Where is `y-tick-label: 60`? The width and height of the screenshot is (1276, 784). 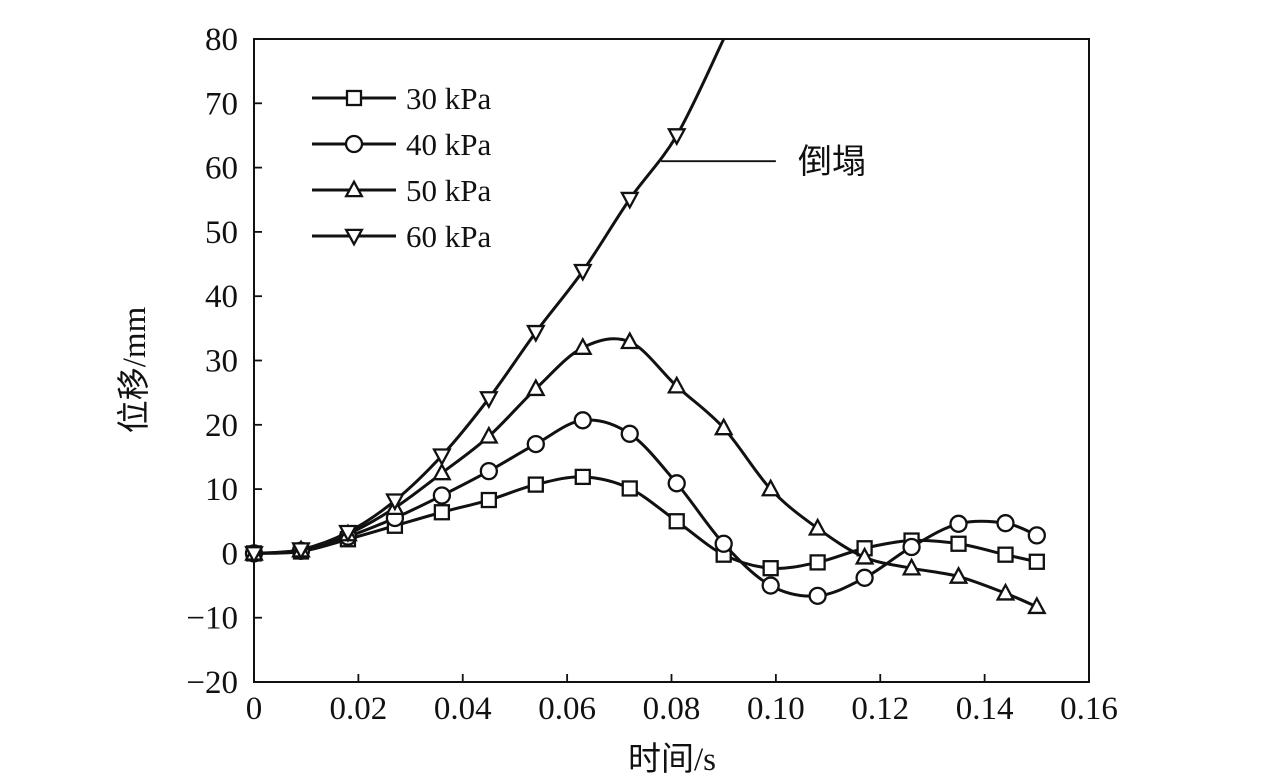 y-tick-label: 60 is located at coordinates (221, 169).